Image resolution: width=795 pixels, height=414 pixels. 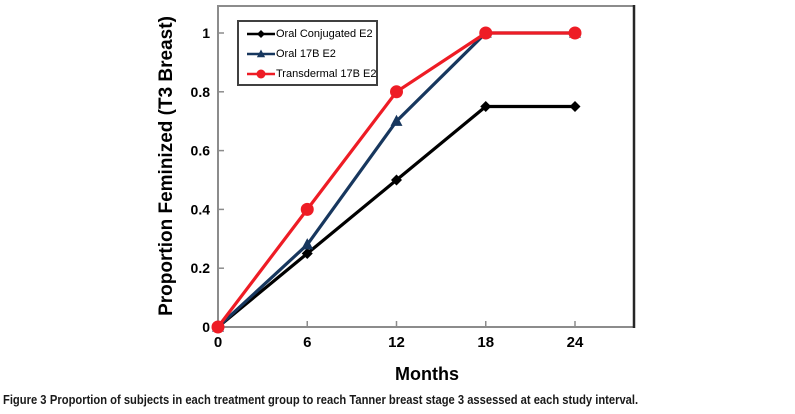 What do you see at coordinates (575, 342) in the screenshot?
I see `x-tick-label: 24` at bounding box center [575, 342].